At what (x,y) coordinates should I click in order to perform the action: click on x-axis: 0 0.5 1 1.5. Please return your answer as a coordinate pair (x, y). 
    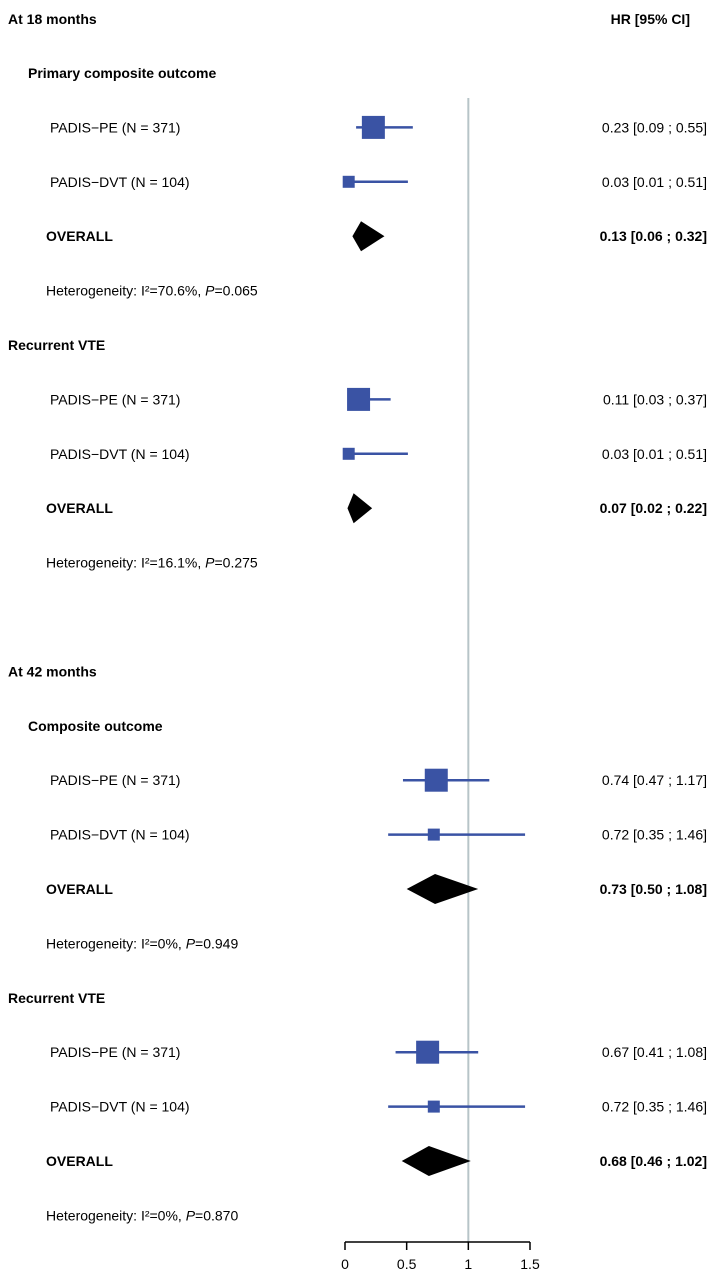
    Looking at the image, I should click on (440, 1256).